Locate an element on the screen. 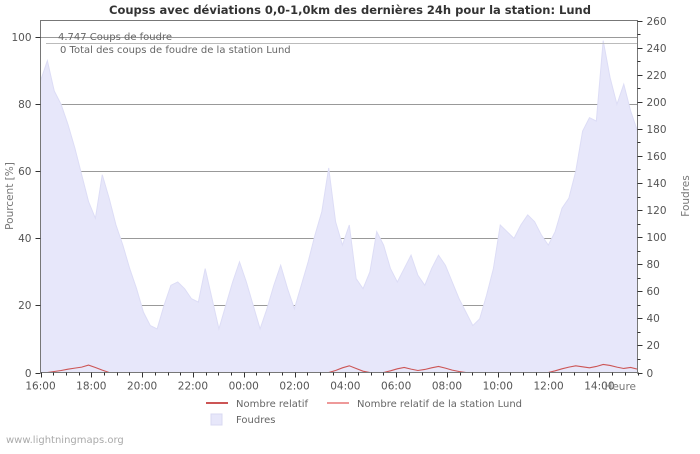 The height and width of the screenshot is (454, 700). y-tick-label: 60 is located at coordinates (24, 172).